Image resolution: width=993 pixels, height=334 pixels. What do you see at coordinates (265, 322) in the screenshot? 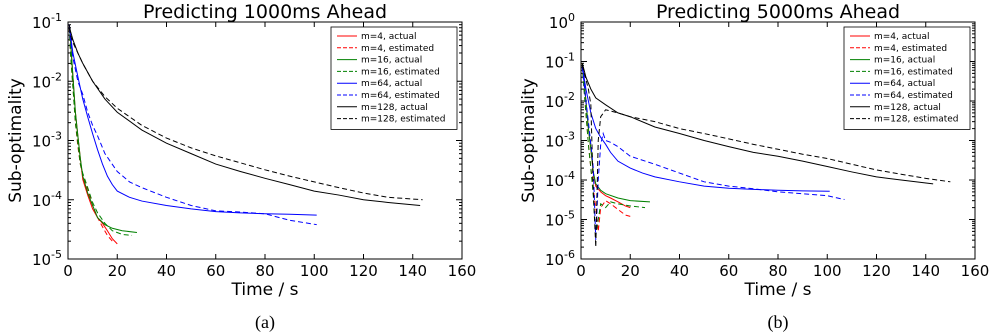
I see `figure-caption: (a)` at bounding box center [265, 322].